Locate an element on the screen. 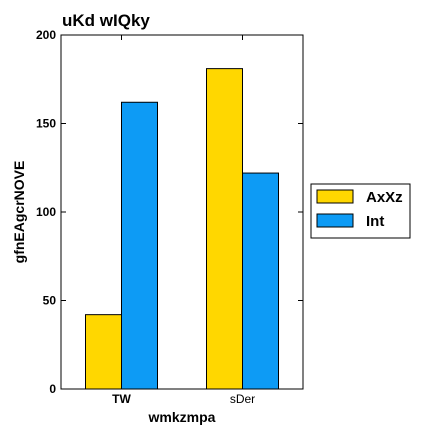 The height and width of the screenshot is (438, 438). legend-swatch-AxXz is located at coordinates (335, 196).